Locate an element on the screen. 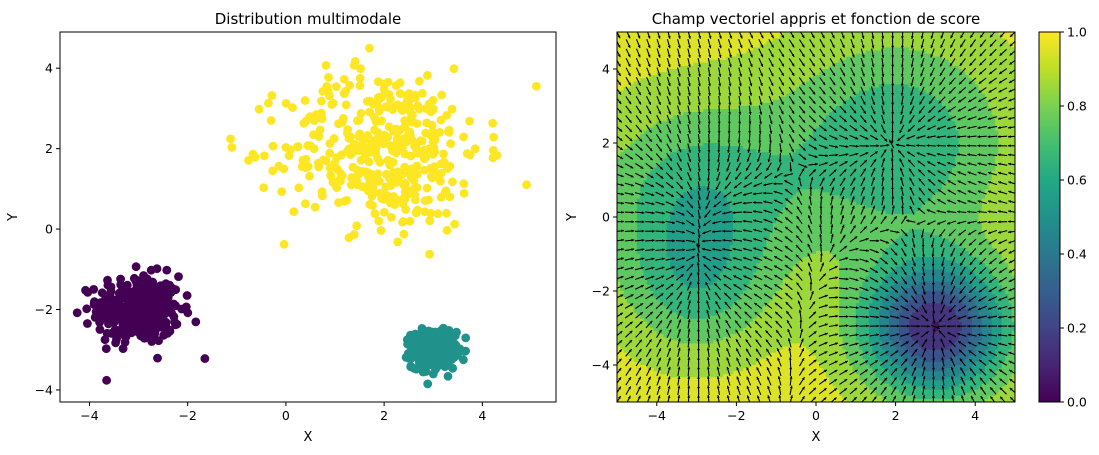 This screenshot has height=455, width=1099. scatter-x-tick-label: 4 is located at coordinates (482, 415).